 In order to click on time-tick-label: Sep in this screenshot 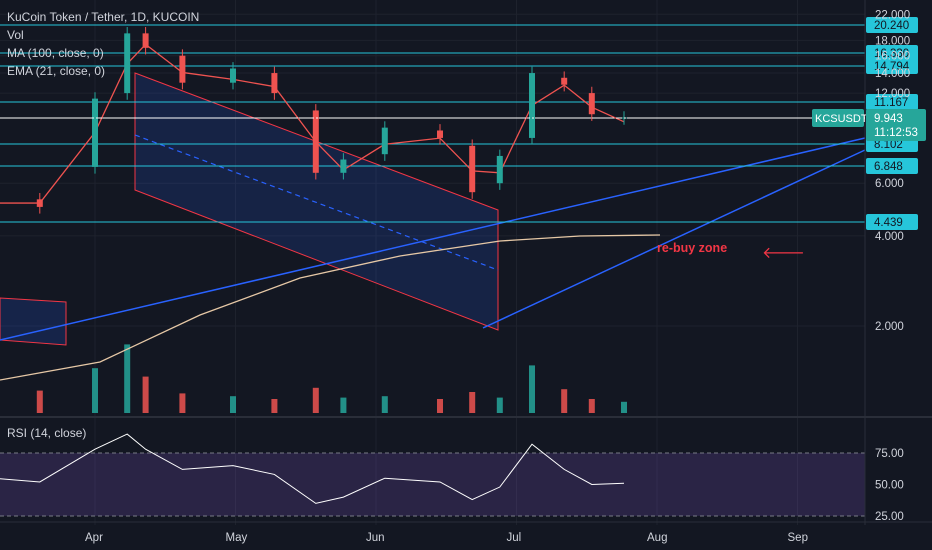, I will do `click(798, 538)`.